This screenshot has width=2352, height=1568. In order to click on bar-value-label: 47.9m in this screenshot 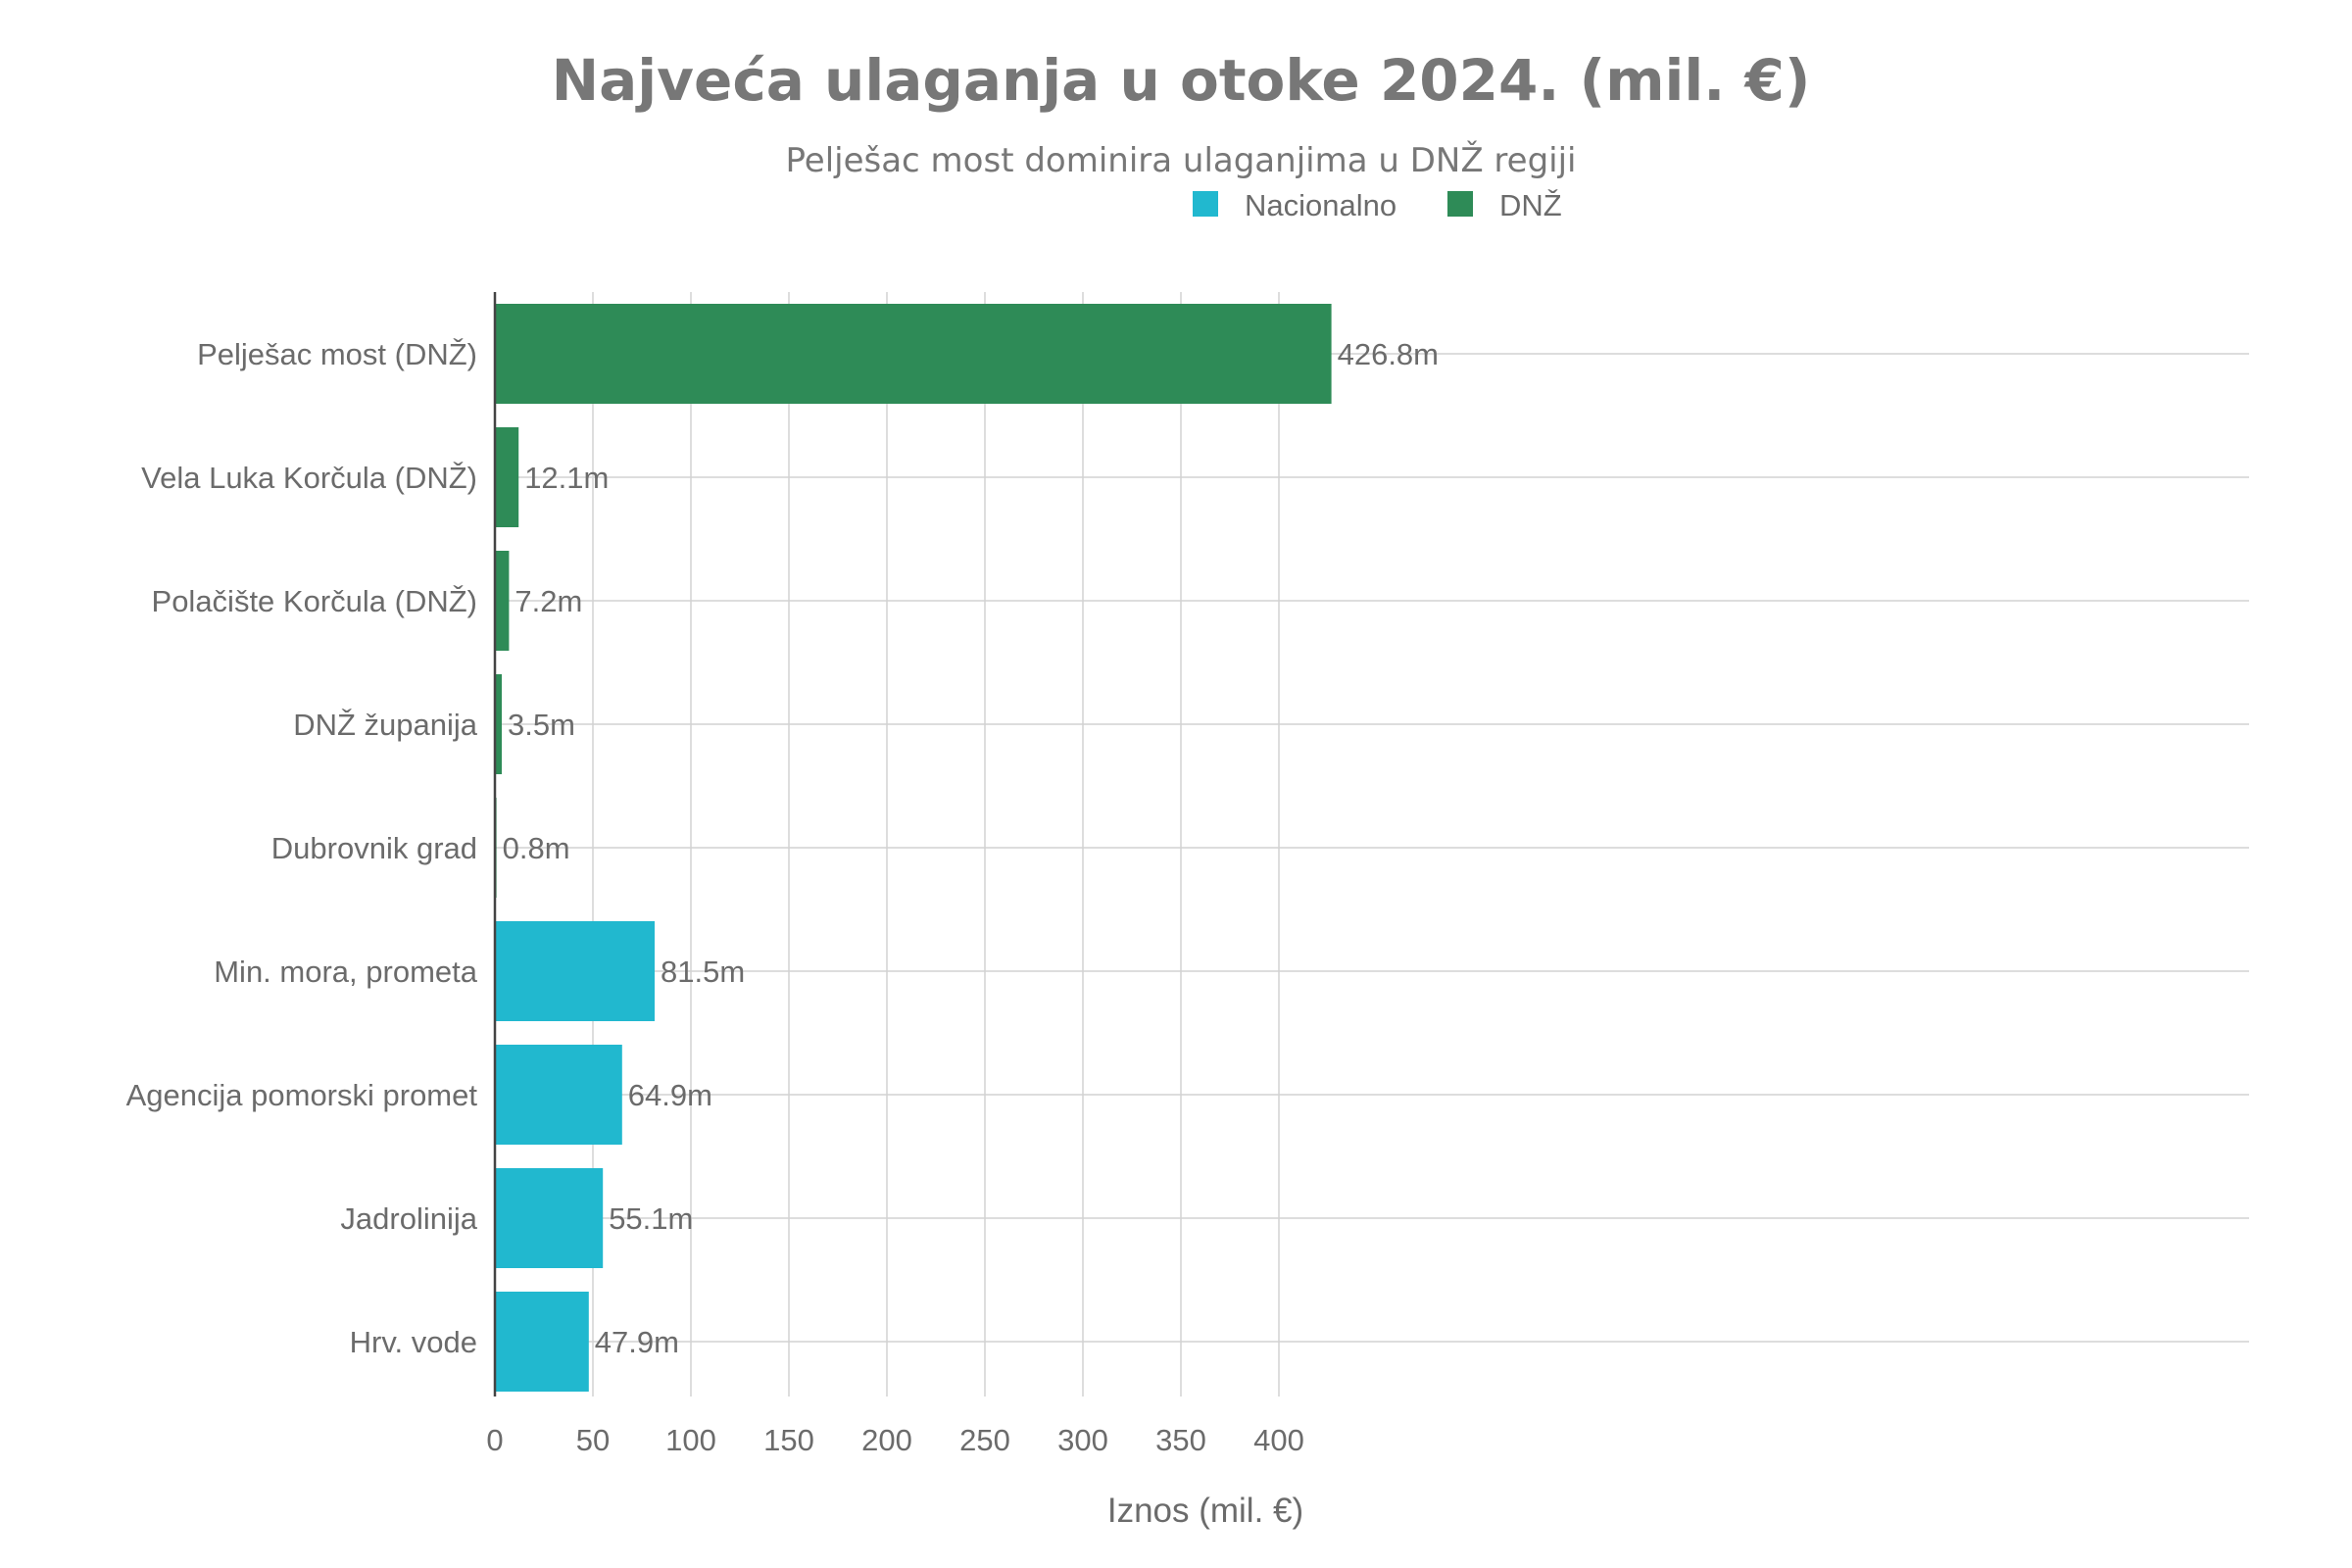, I will do `click(637, 1342)`.